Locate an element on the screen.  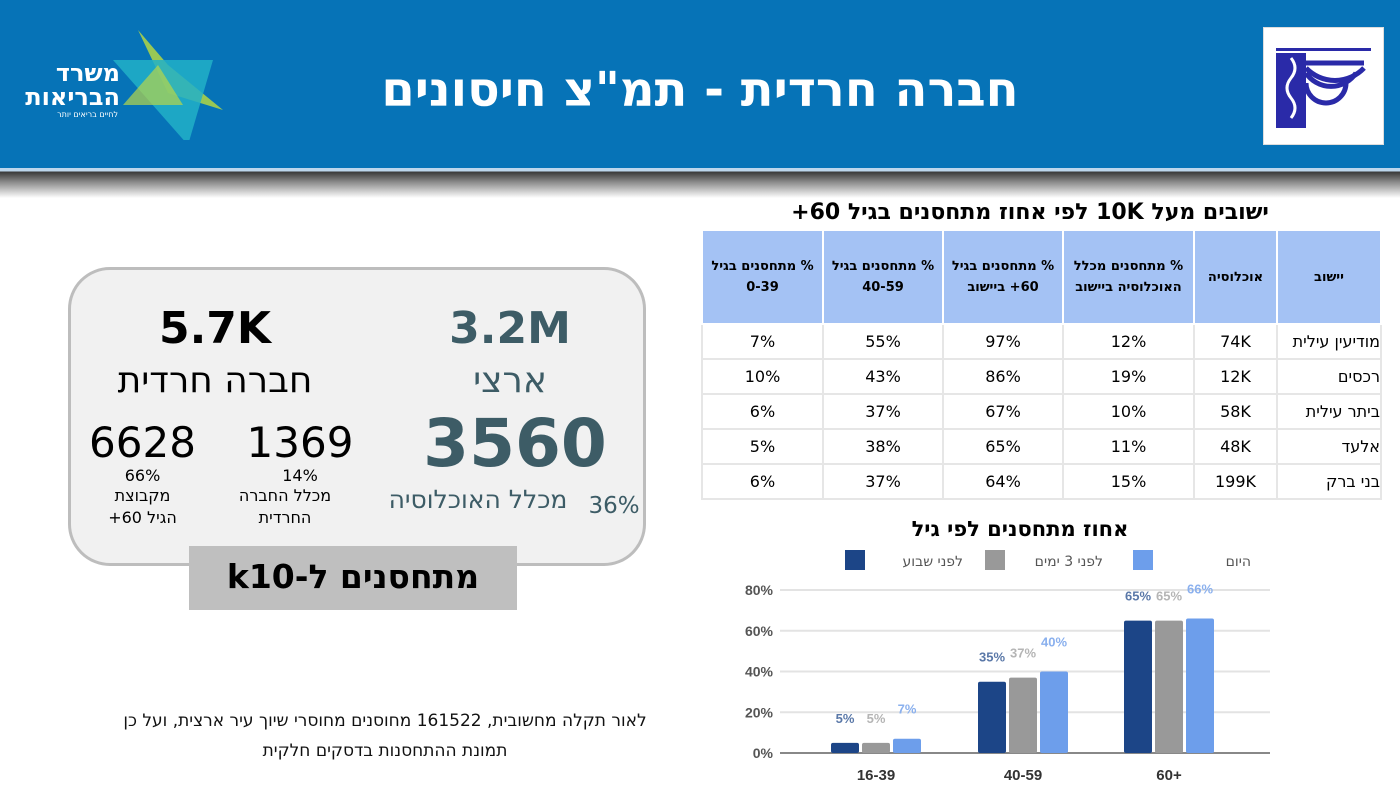
data-label: 40% is located at coordinates (1054, 642).